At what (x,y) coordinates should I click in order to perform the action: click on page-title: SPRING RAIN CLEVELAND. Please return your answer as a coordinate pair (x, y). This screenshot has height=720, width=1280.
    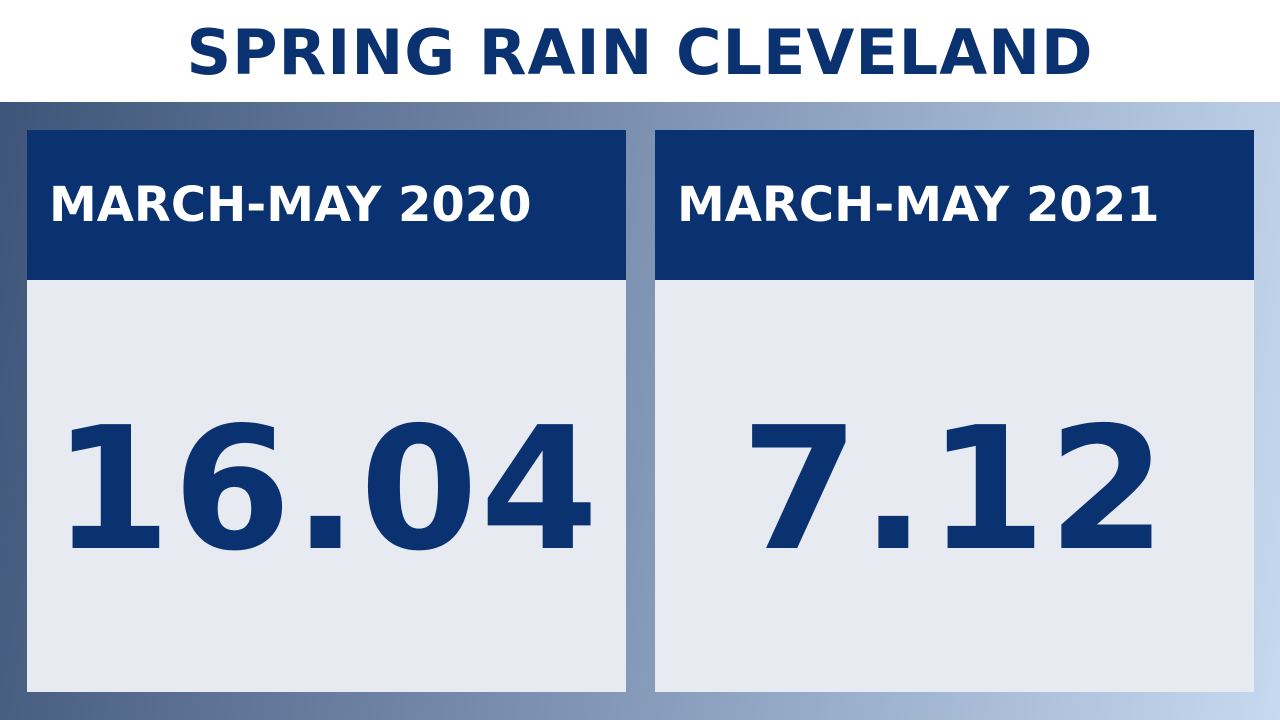
    Looking at the image, I should click on (640, 52).